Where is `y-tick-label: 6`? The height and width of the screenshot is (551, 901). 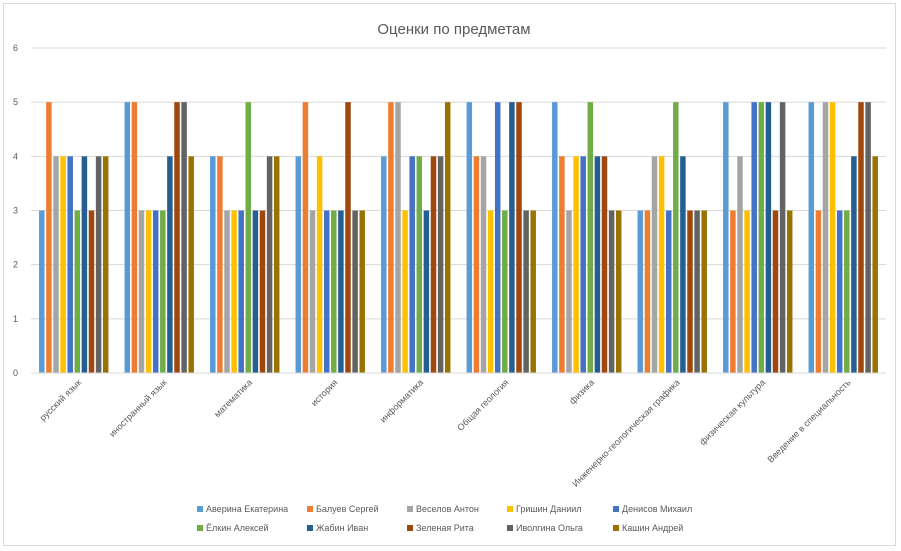 y-tick-label: 6 is located at coordinates (15, 48).